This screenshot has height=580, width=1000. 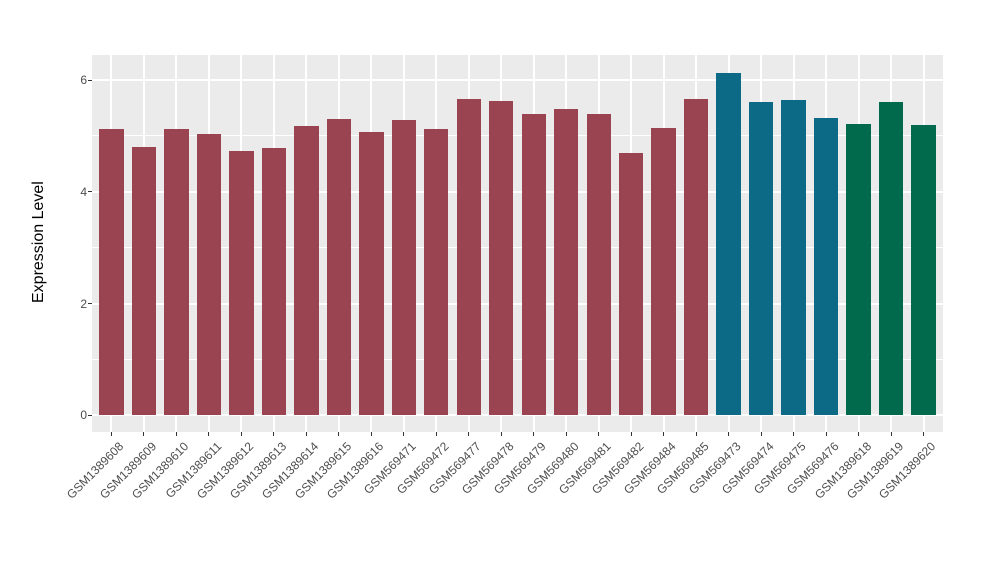 What do you see at coordinates (83, 303) in the screenshot?
I see `y-tick-label: 2` at bounding box center [83, 303].